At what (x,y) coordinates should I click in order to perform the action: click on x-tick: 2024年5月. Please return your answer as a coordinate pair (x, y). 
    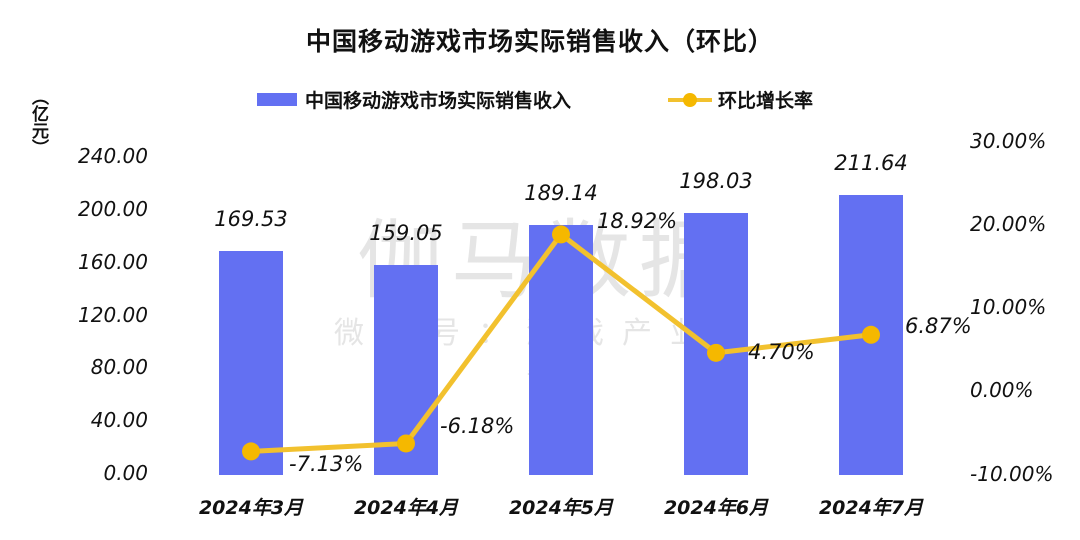
    Looking at the image, I should click on (561, 508).